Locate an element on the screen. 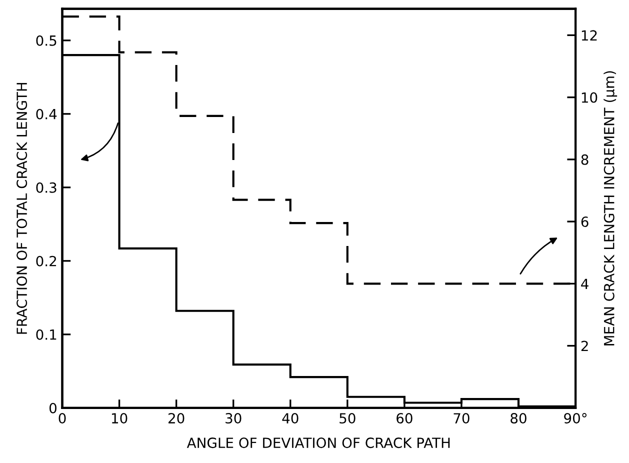  y-axis-title: FRACTION OF TOTAL CRACK LENGTH is located at coordinates (22, 208).